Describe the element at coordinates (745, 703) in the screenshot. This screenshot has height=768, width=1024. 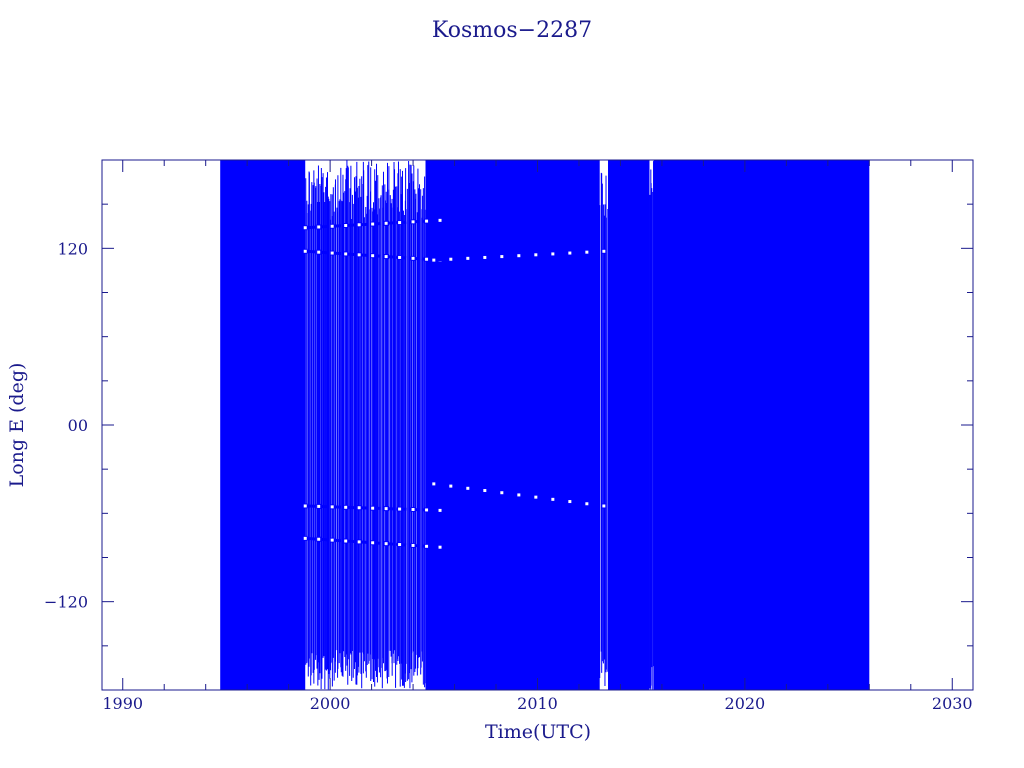
I see `x-tick-label: 2020` at that location.